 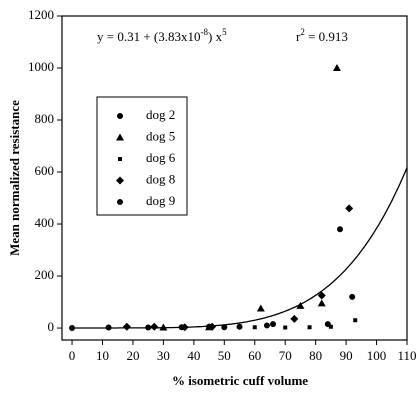 I want to click on r2-text: = 0.913, so click(x=326, y=36).